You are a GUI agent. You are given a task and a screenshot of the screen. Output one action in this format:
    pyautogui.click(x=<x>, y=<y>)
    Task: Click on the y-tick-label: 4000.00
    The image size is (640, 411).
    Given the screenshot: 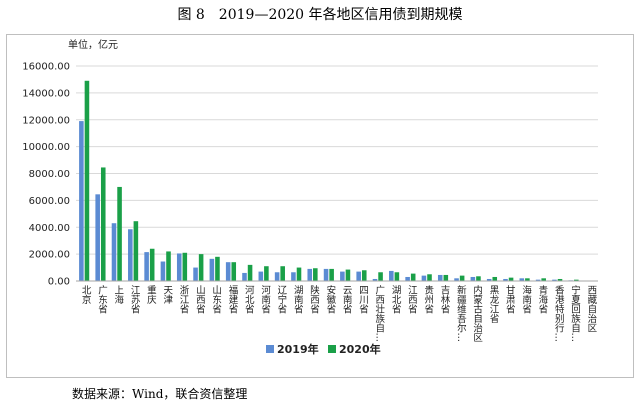 What is the action you would take?
    pyautogui.click(x=49, y=228)
    